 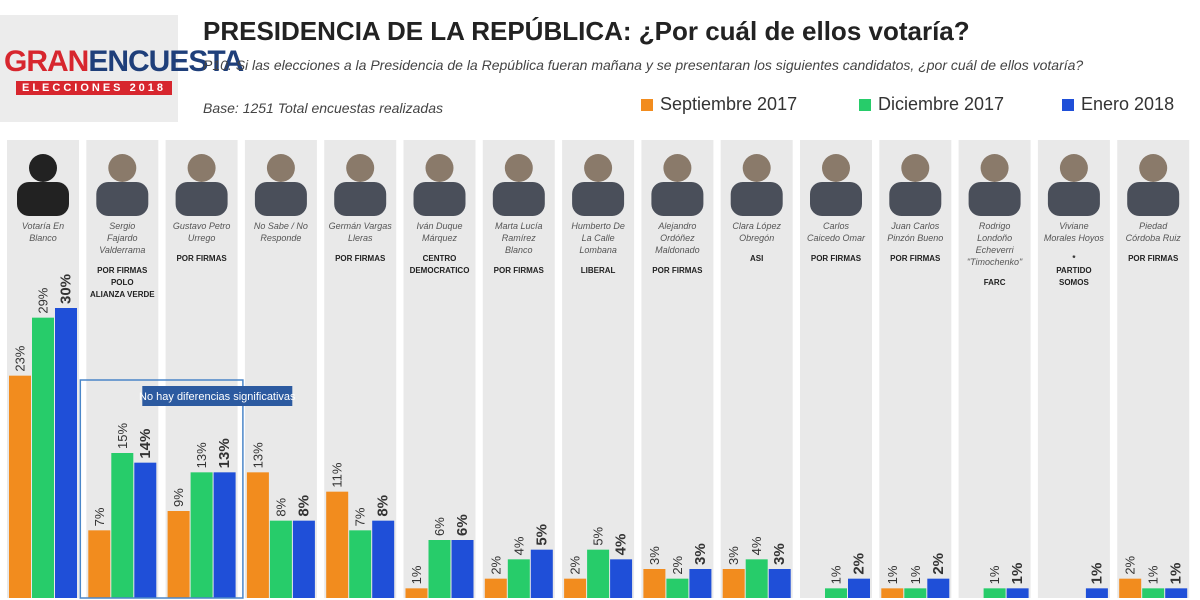 I want to click on column-background, so click(x=915, y=369).